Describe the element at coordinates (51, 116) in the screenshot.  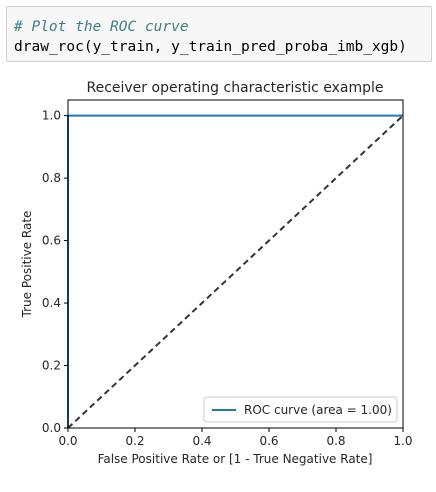
I see `y-tick-label: 1.0` at that location.